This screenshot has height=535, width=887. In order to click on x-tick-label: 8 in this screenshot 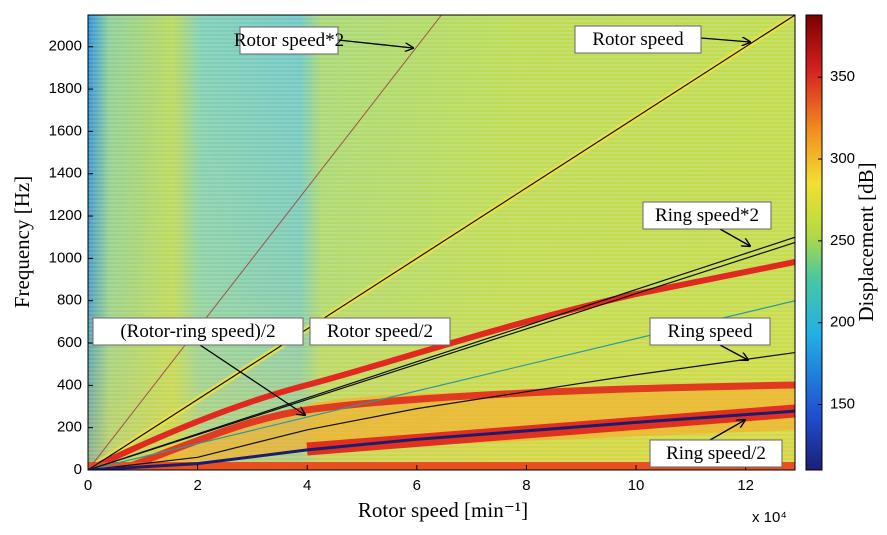, I will do `click(526, 485)`.